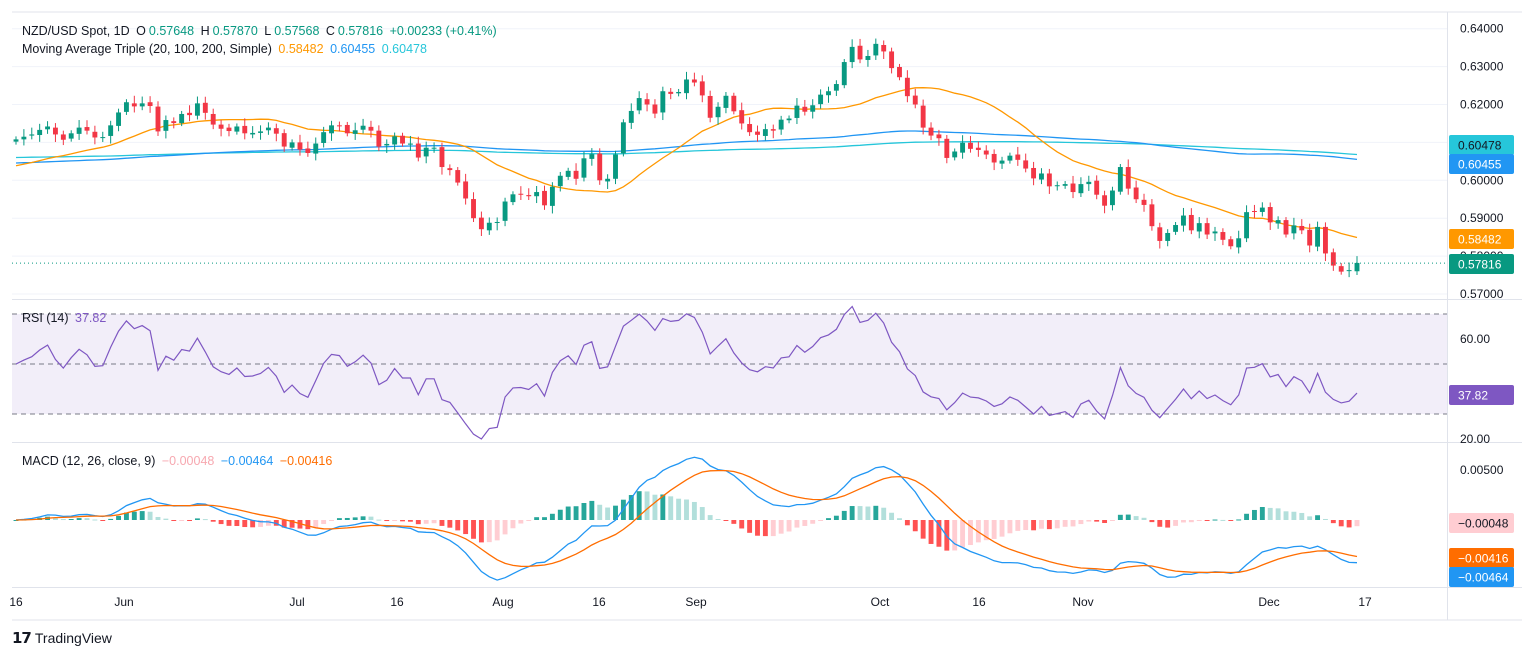  What do you see at coordinates (301, 49) in the screenshot?
I see `ma20-value: 0.58482` at bounding box center [301, 49].